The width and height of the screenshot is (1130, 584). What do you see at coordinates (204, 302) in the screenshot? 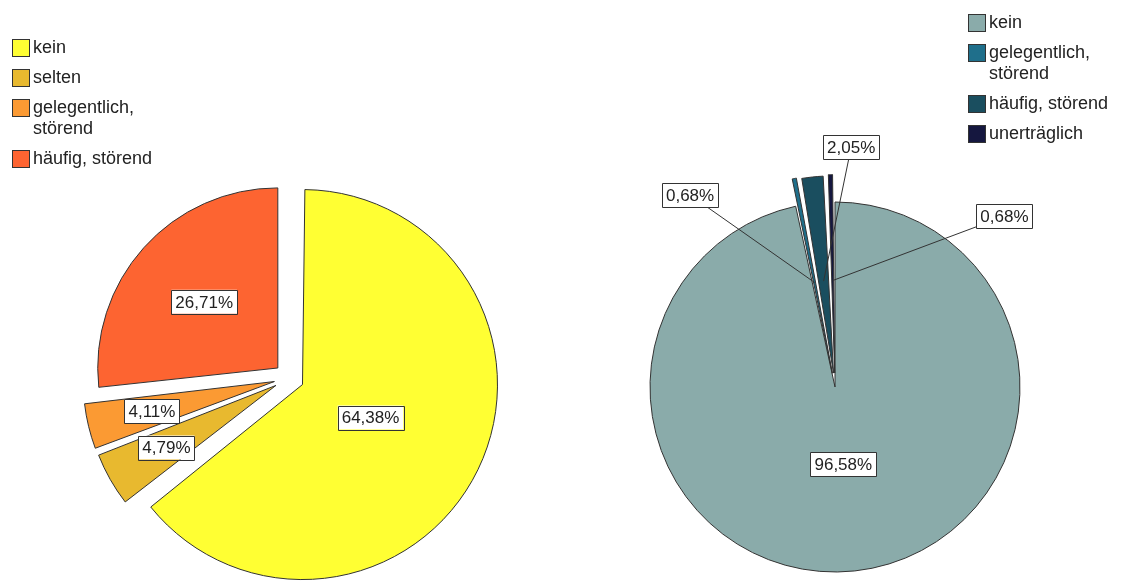
I see `data-label: 26,71%` at bounding box center [204, 302].